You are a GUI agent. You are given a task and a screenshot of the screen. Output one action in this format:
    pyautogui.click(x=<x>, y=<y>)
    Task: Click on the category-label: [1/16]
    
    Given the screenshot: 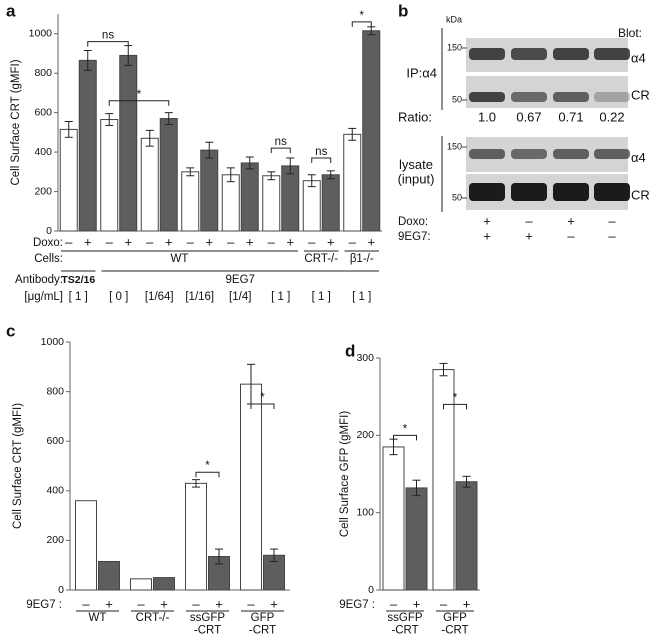 What is the action you would take?
    pyautogui.click(x=199, y=297)
    